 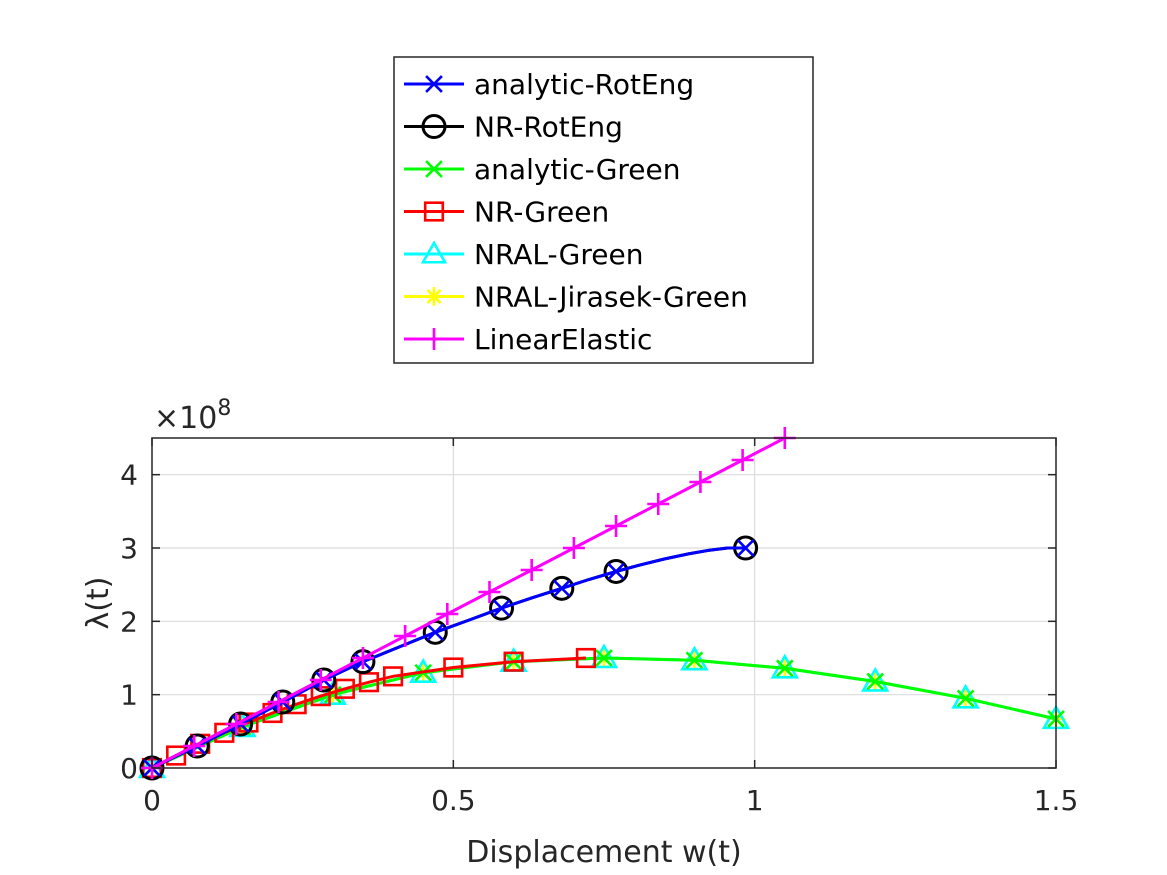 I want to click on y-exponent: ×10⁸, so click(x=192, y=416).